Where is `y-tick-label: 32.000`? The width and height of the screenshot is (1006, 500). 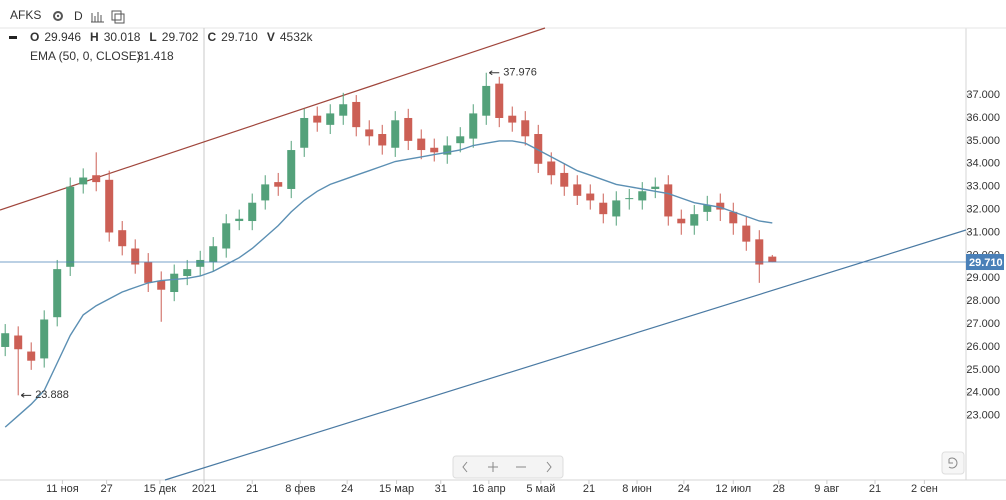 y-tick-label: 32.000 is located at coordinates (983, 209).